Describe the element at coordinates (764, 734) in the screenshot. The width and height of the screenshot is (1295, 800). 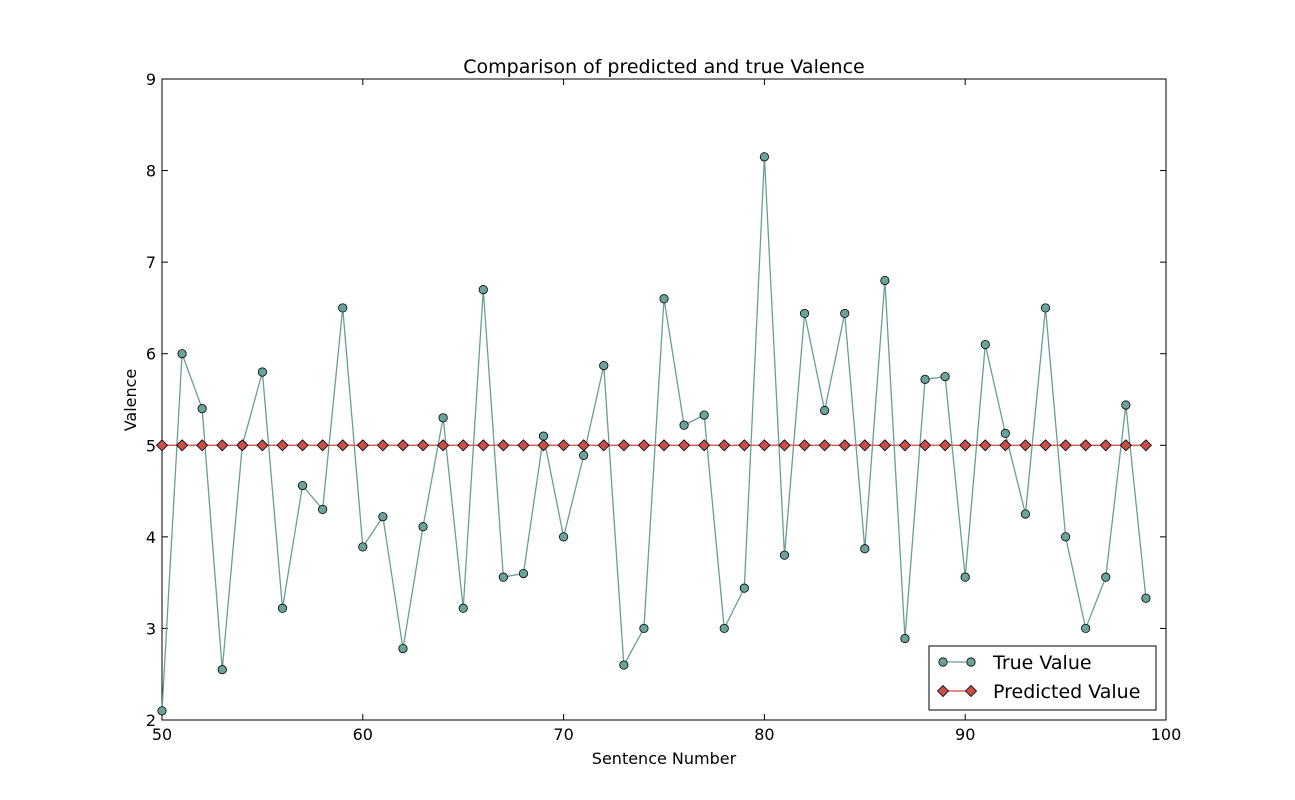
I see `x-tick-label: 80` at that location.